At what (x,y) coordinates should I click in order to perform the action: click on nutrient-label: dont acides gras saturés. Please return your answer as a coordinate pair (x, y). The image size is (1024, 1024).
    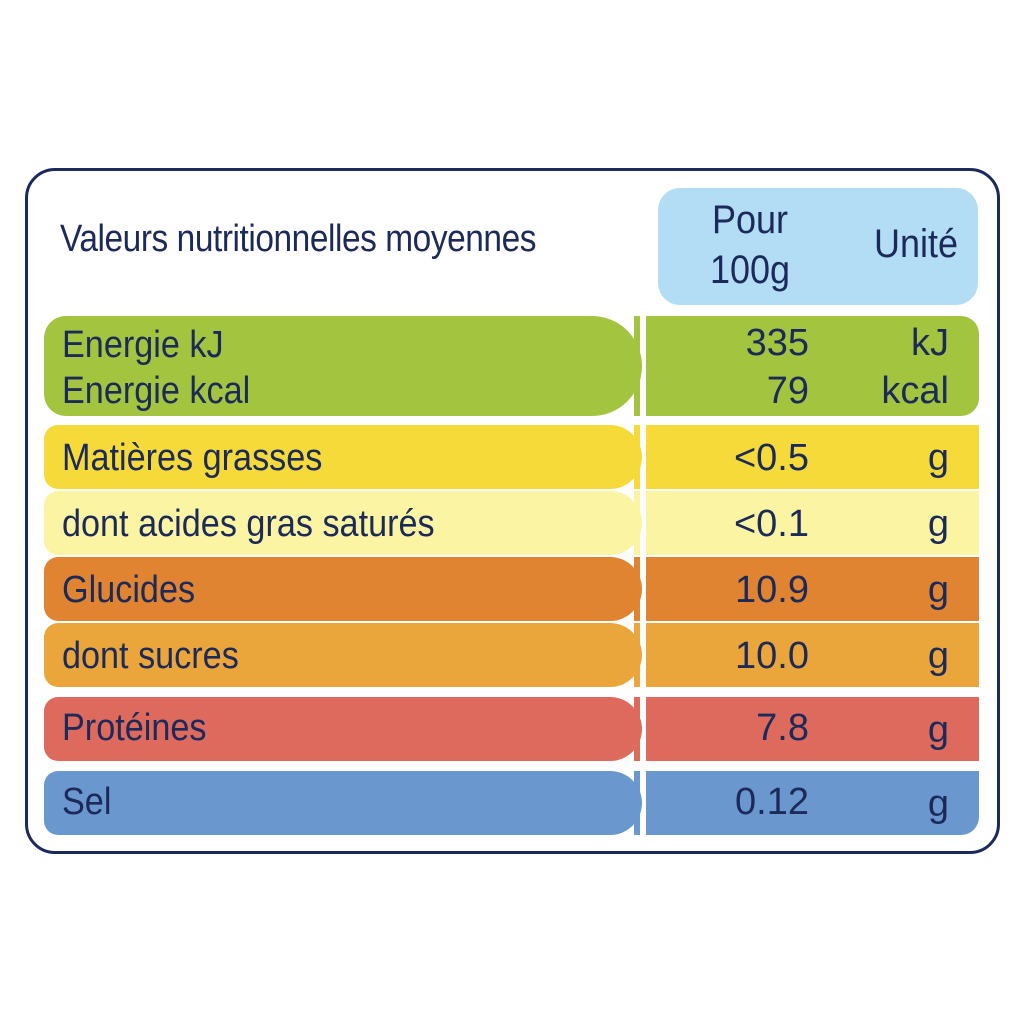
    Looking at the image, I should click on (248, 524).